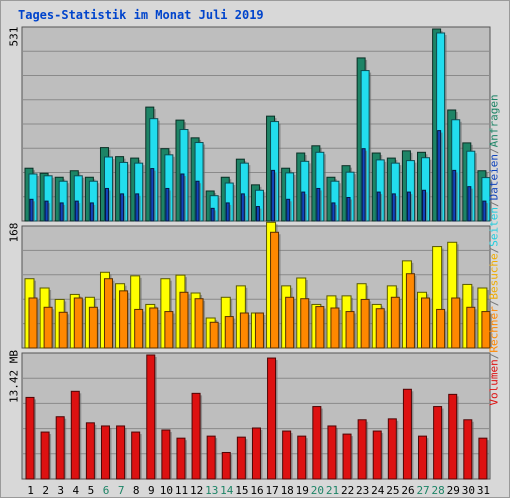  I want to click on day-label: 17, so click(271, 490).